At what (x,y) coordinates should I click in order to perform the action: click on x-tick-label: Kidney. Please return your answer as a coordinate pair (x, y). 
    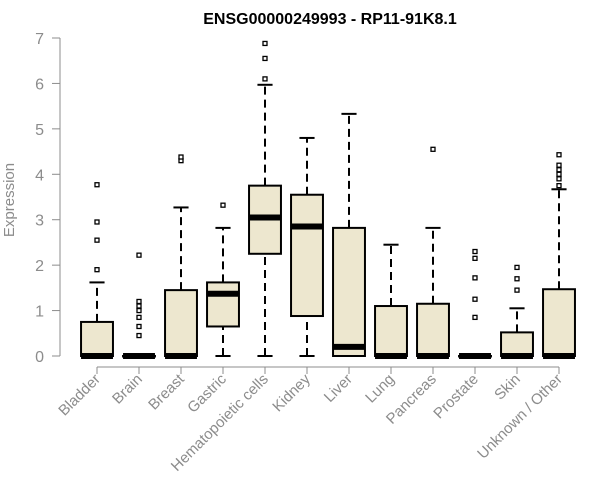
    Looking at the image, I should click on (291, 392).